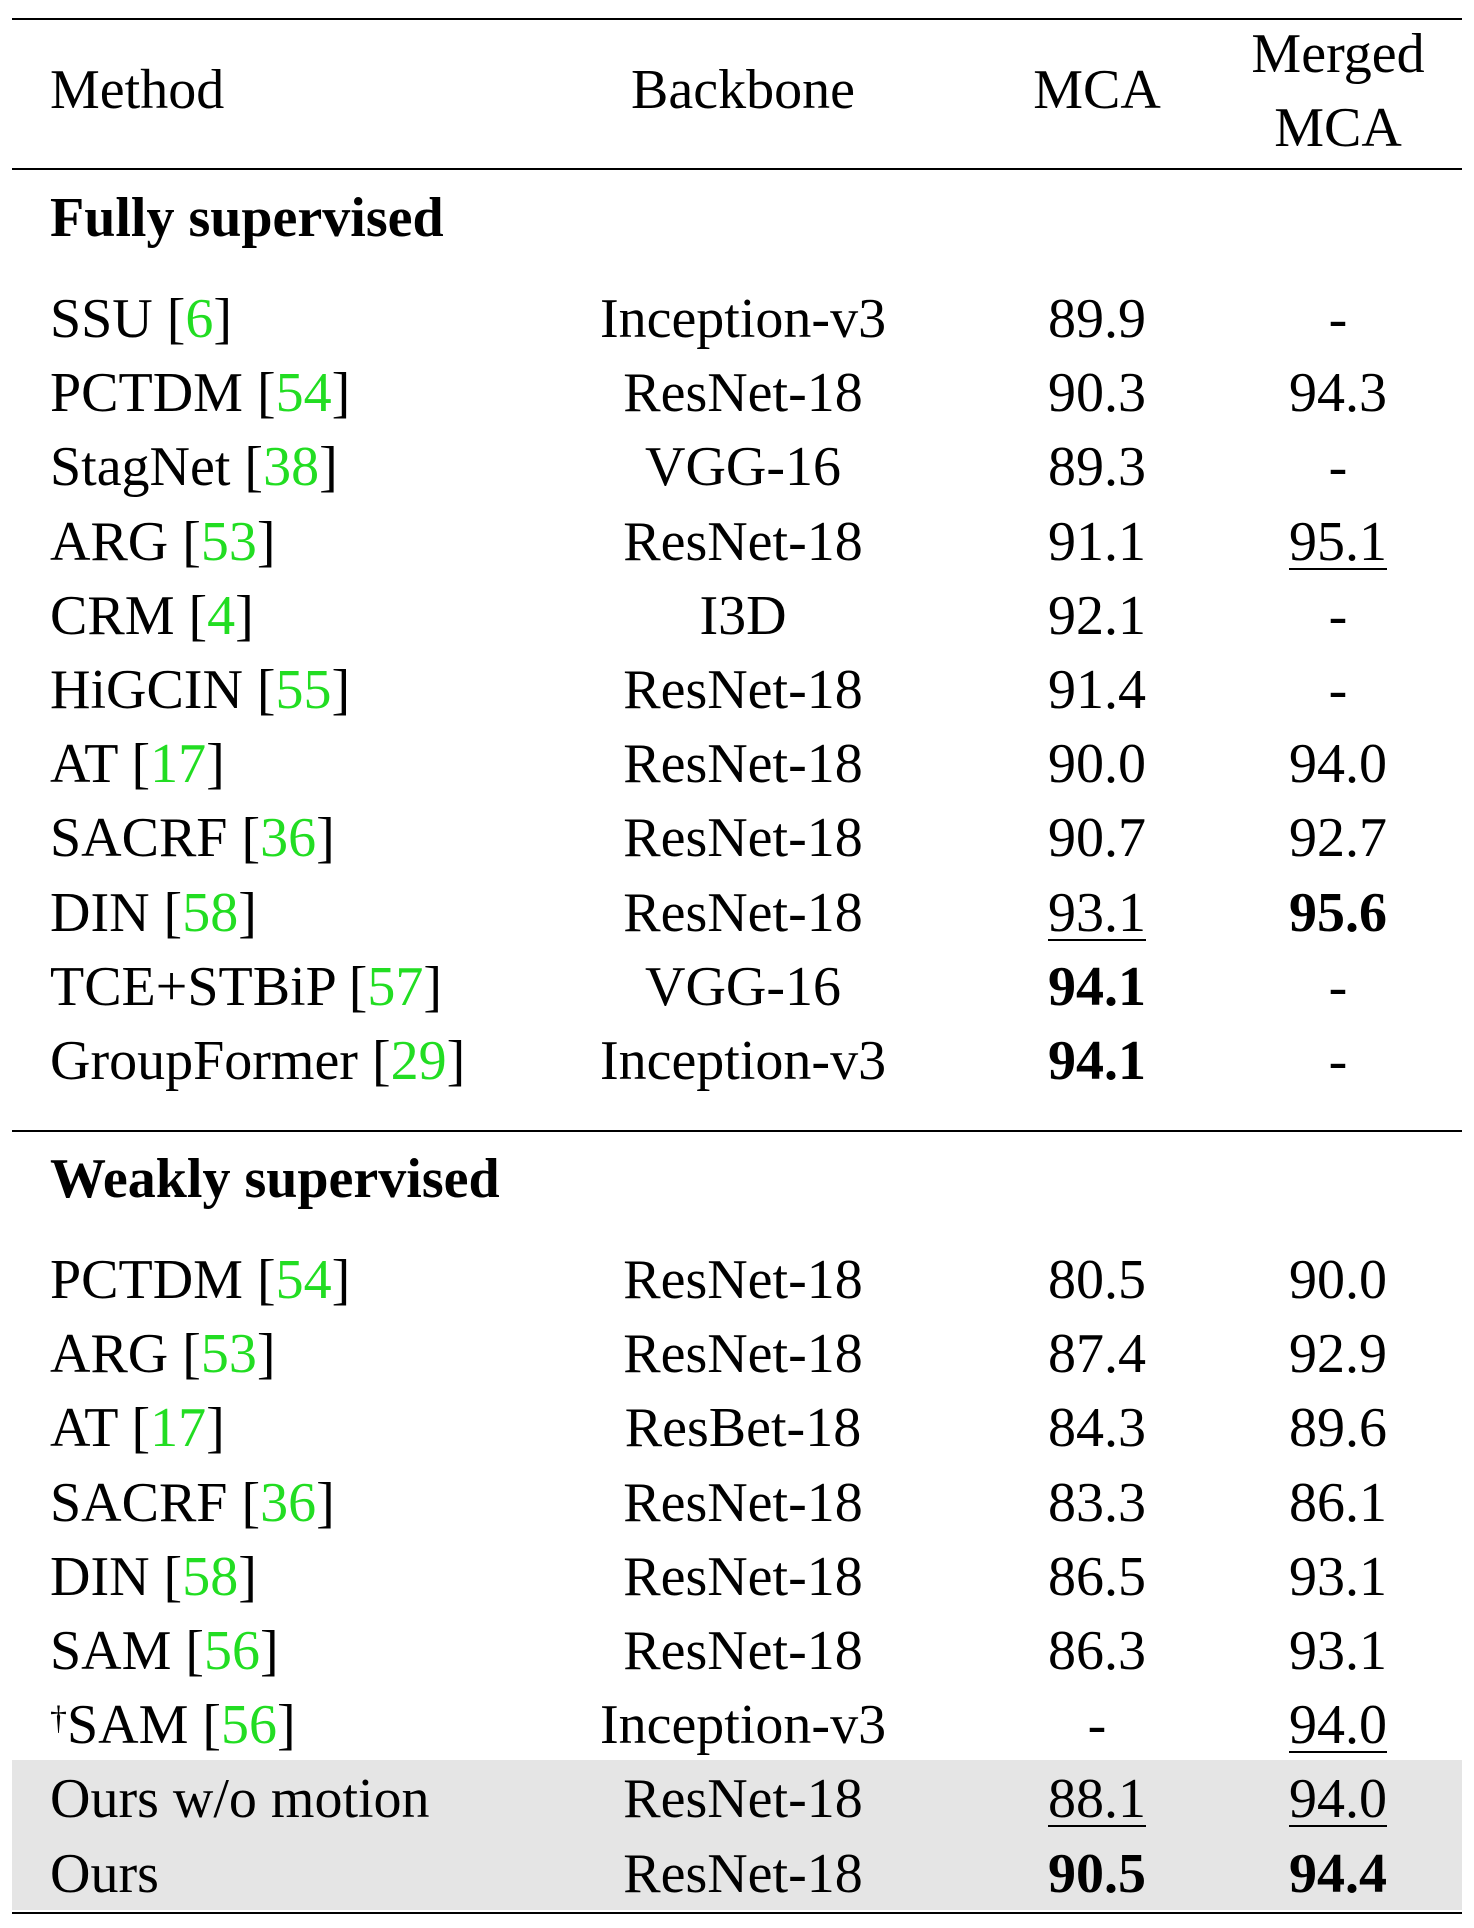  What do you see at coordinates (418, 1061) in the screenshot?
I see `citation-link: 29` at bounding box center [418, 1061].